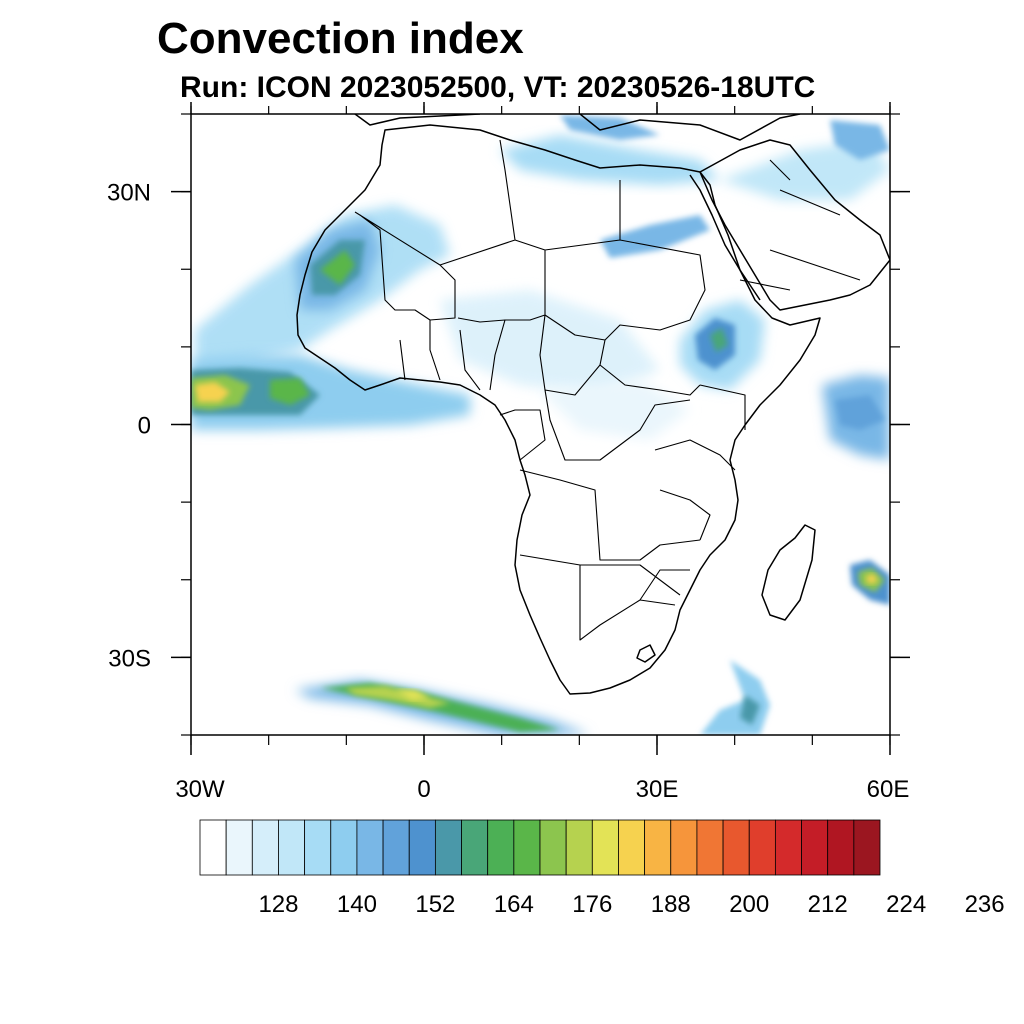 The height and width of the screenshot is (1024, 1024). What do you see at coordinates (722, 345) in the screenshot?
I see `convection-region-ethiopia` at bounding box center [722, 345].